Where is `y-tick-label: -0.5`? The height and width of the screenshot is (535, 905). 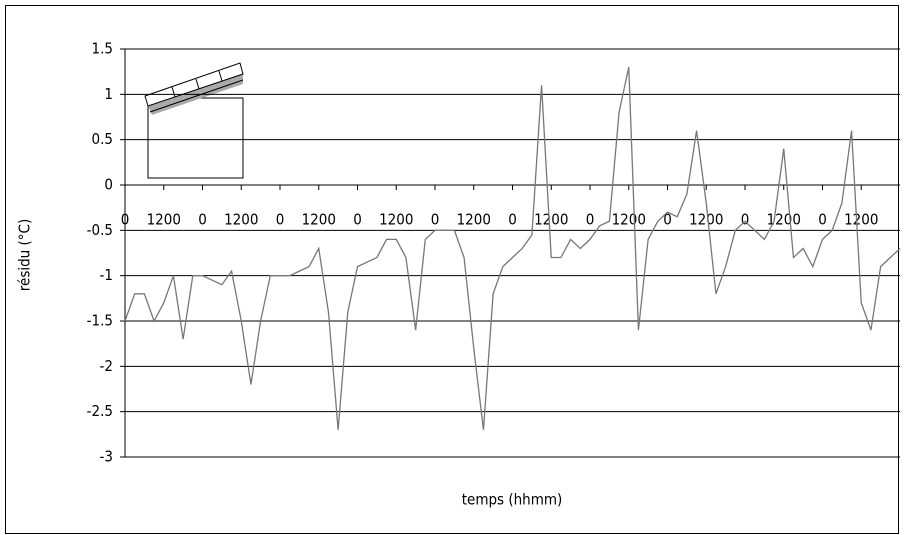 y-tick-label: -0.5 is located at coordinates (100, 230).